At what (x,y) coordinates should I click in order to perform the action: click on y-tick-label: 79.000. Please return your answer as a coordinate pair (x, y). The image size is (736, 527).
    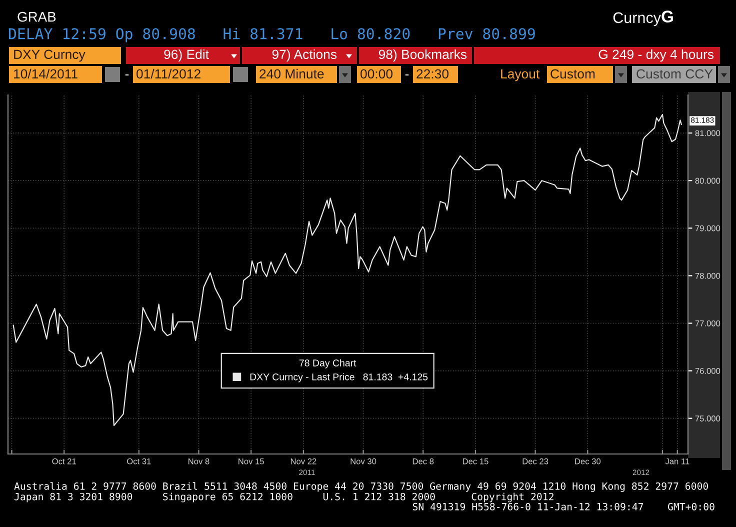
    Looking at the image, I should click on (707, 228).